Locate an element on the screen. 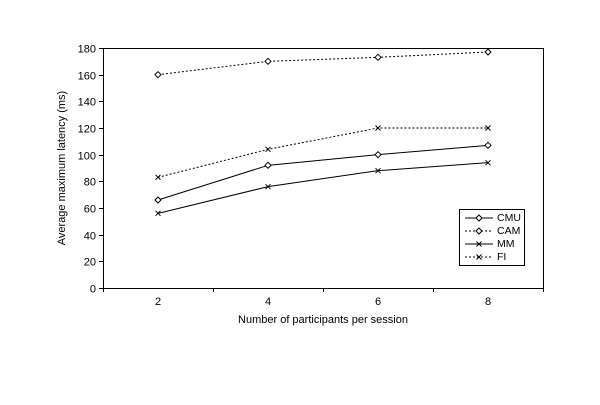 This screenshot has width=600, height=405. x-tick-label-4: 4 is located at coordinates (268, 302).